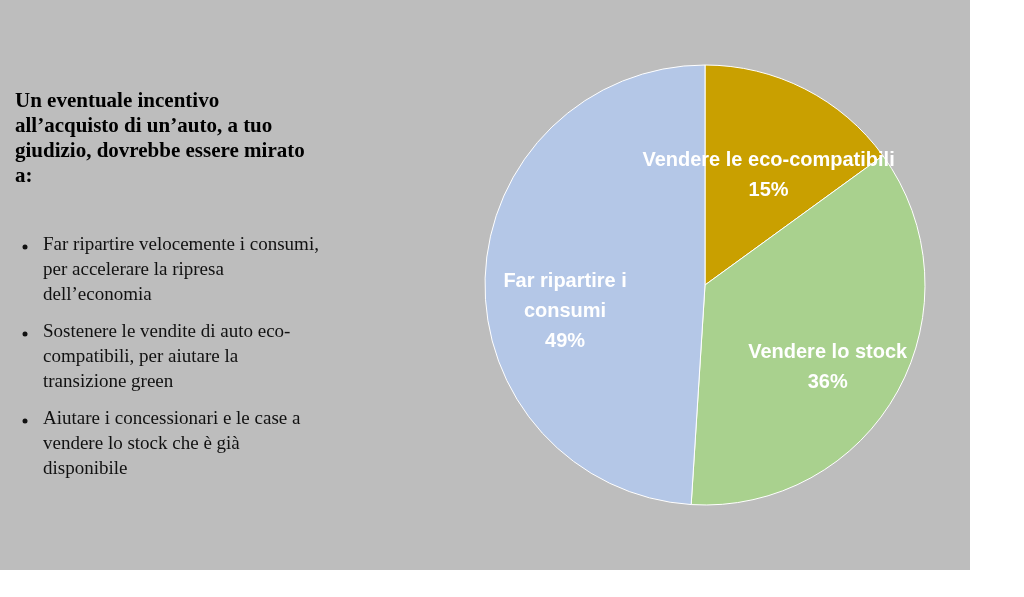 The image size is (1024, 597). I want to click on text: Un eventuale incentivo all’acquisto di un’auto, a tuo giudizio, dovrebbe essere mirato a:, so click(160, 137).